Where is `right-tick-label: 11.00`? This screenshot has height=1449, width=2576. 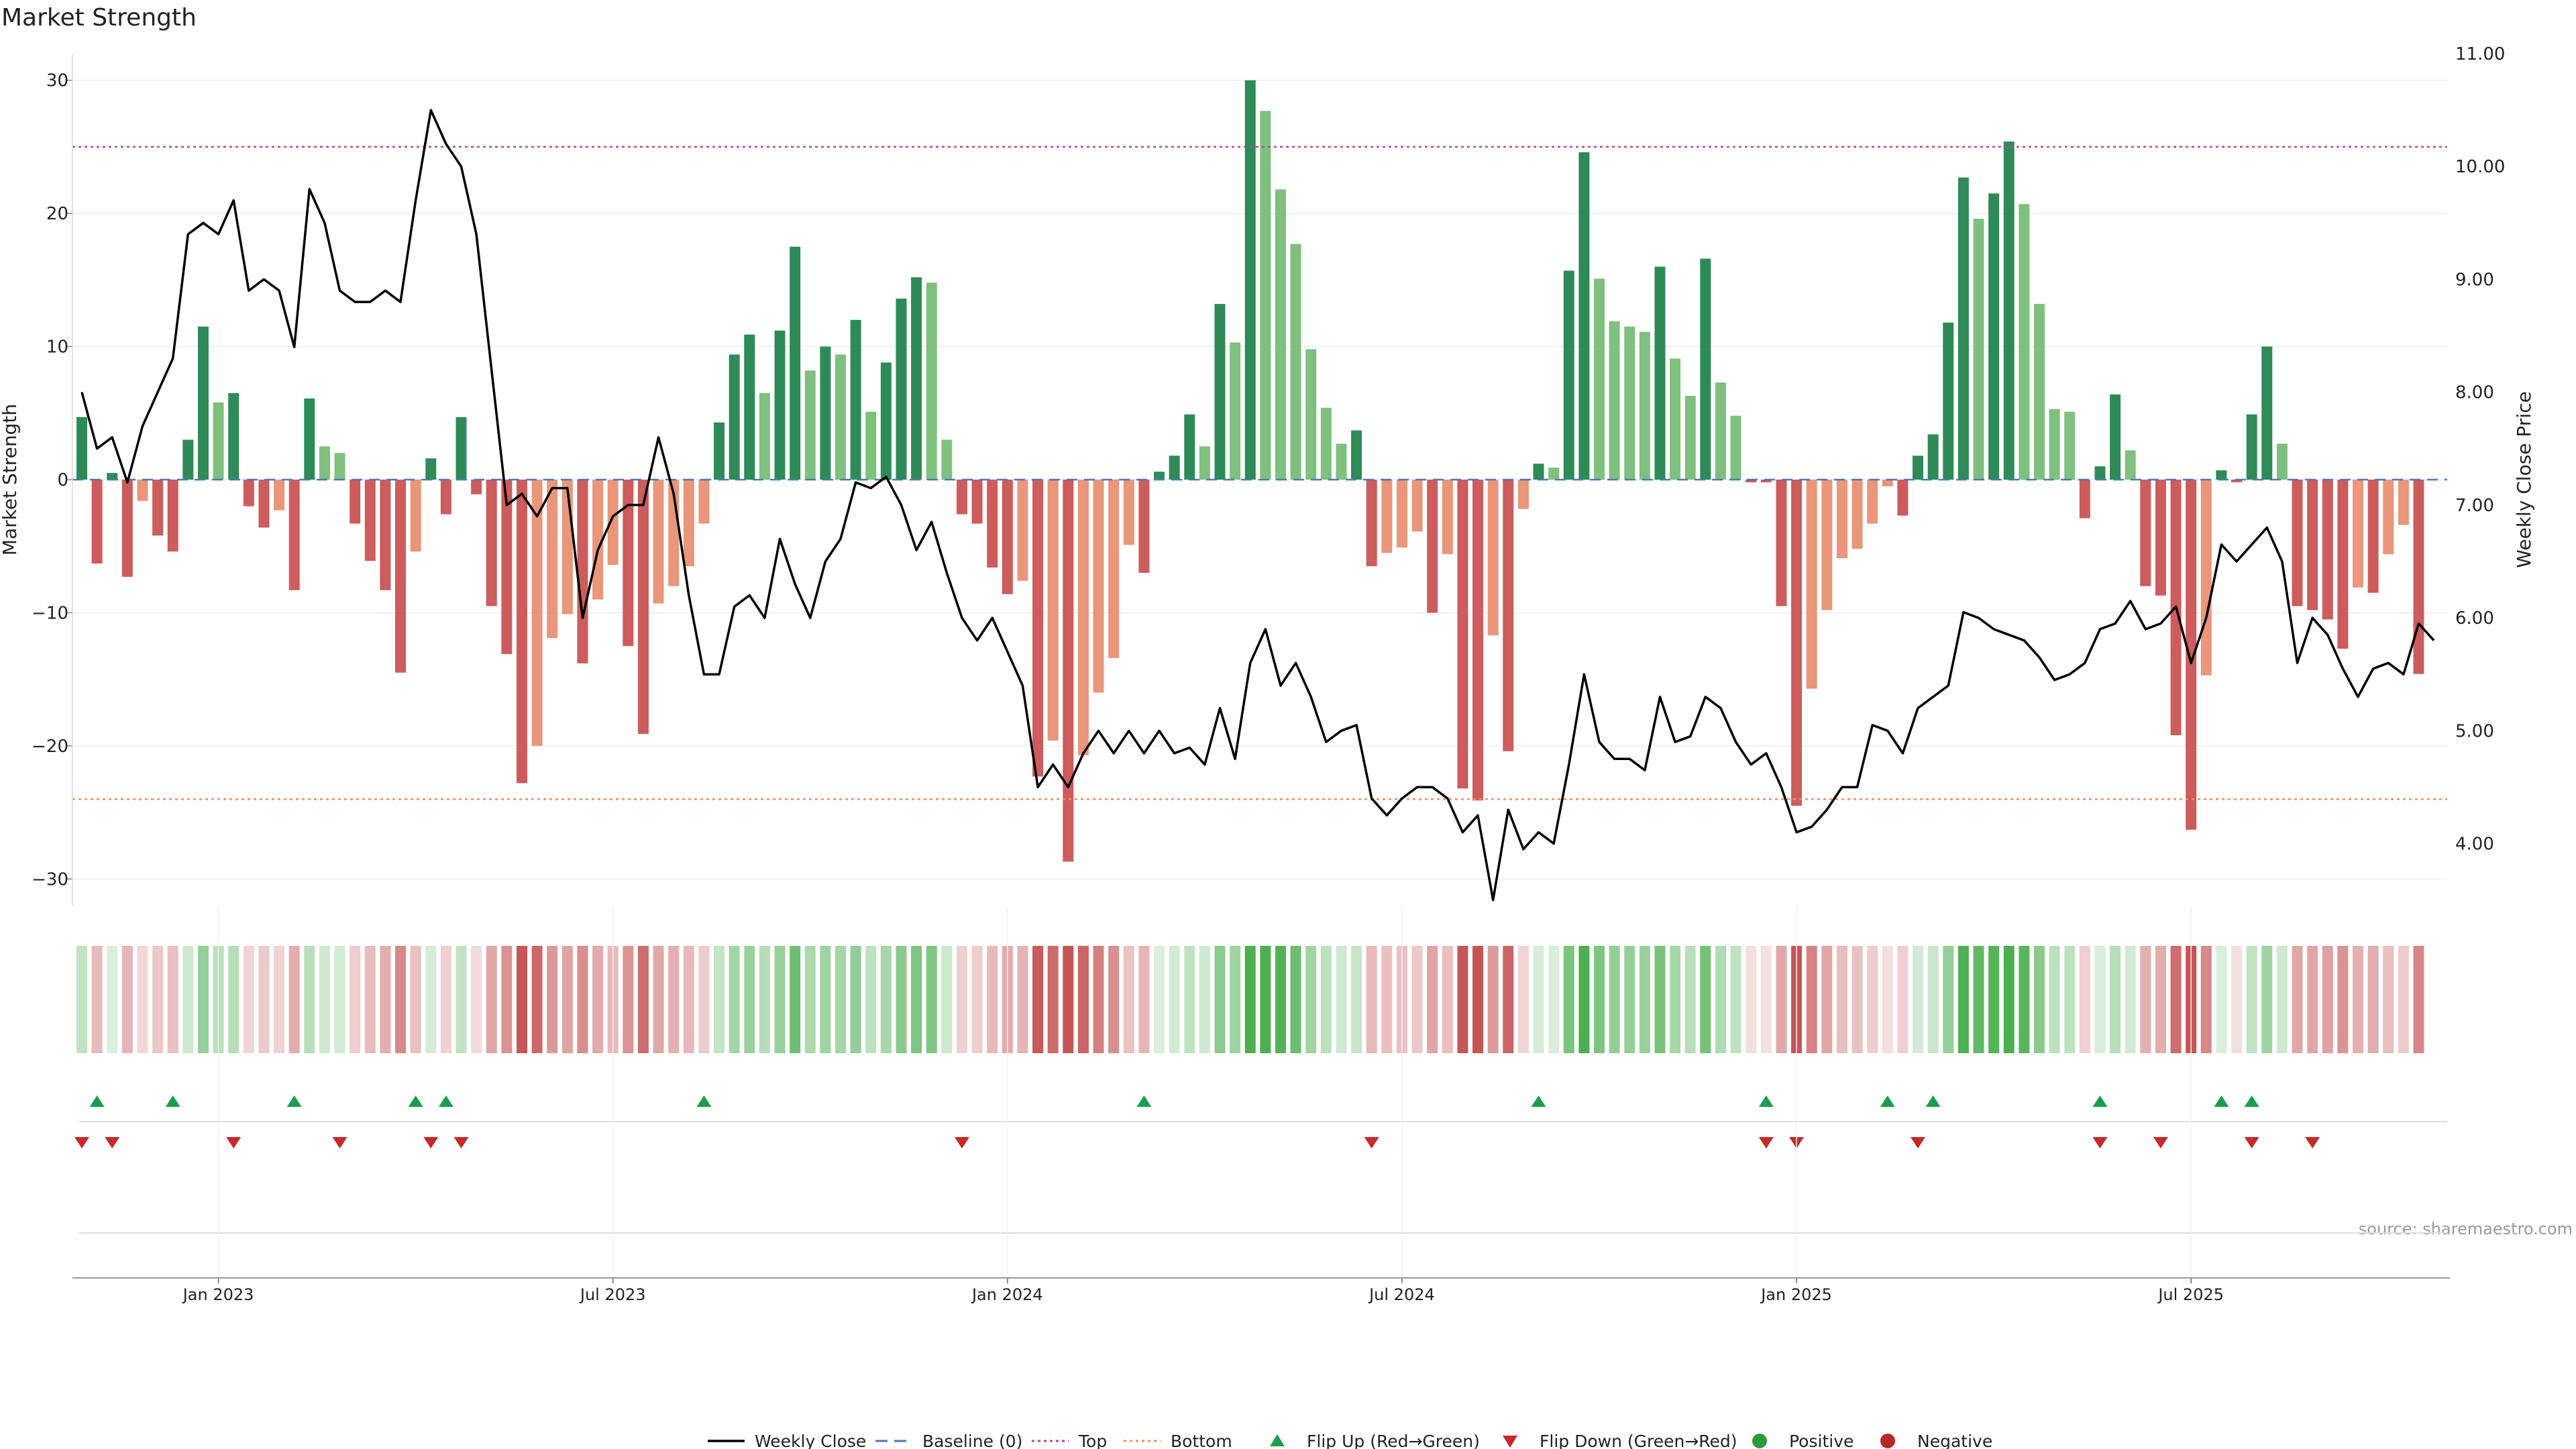
right-tick-label: 11.00 is located at coordinates (2480, 54).